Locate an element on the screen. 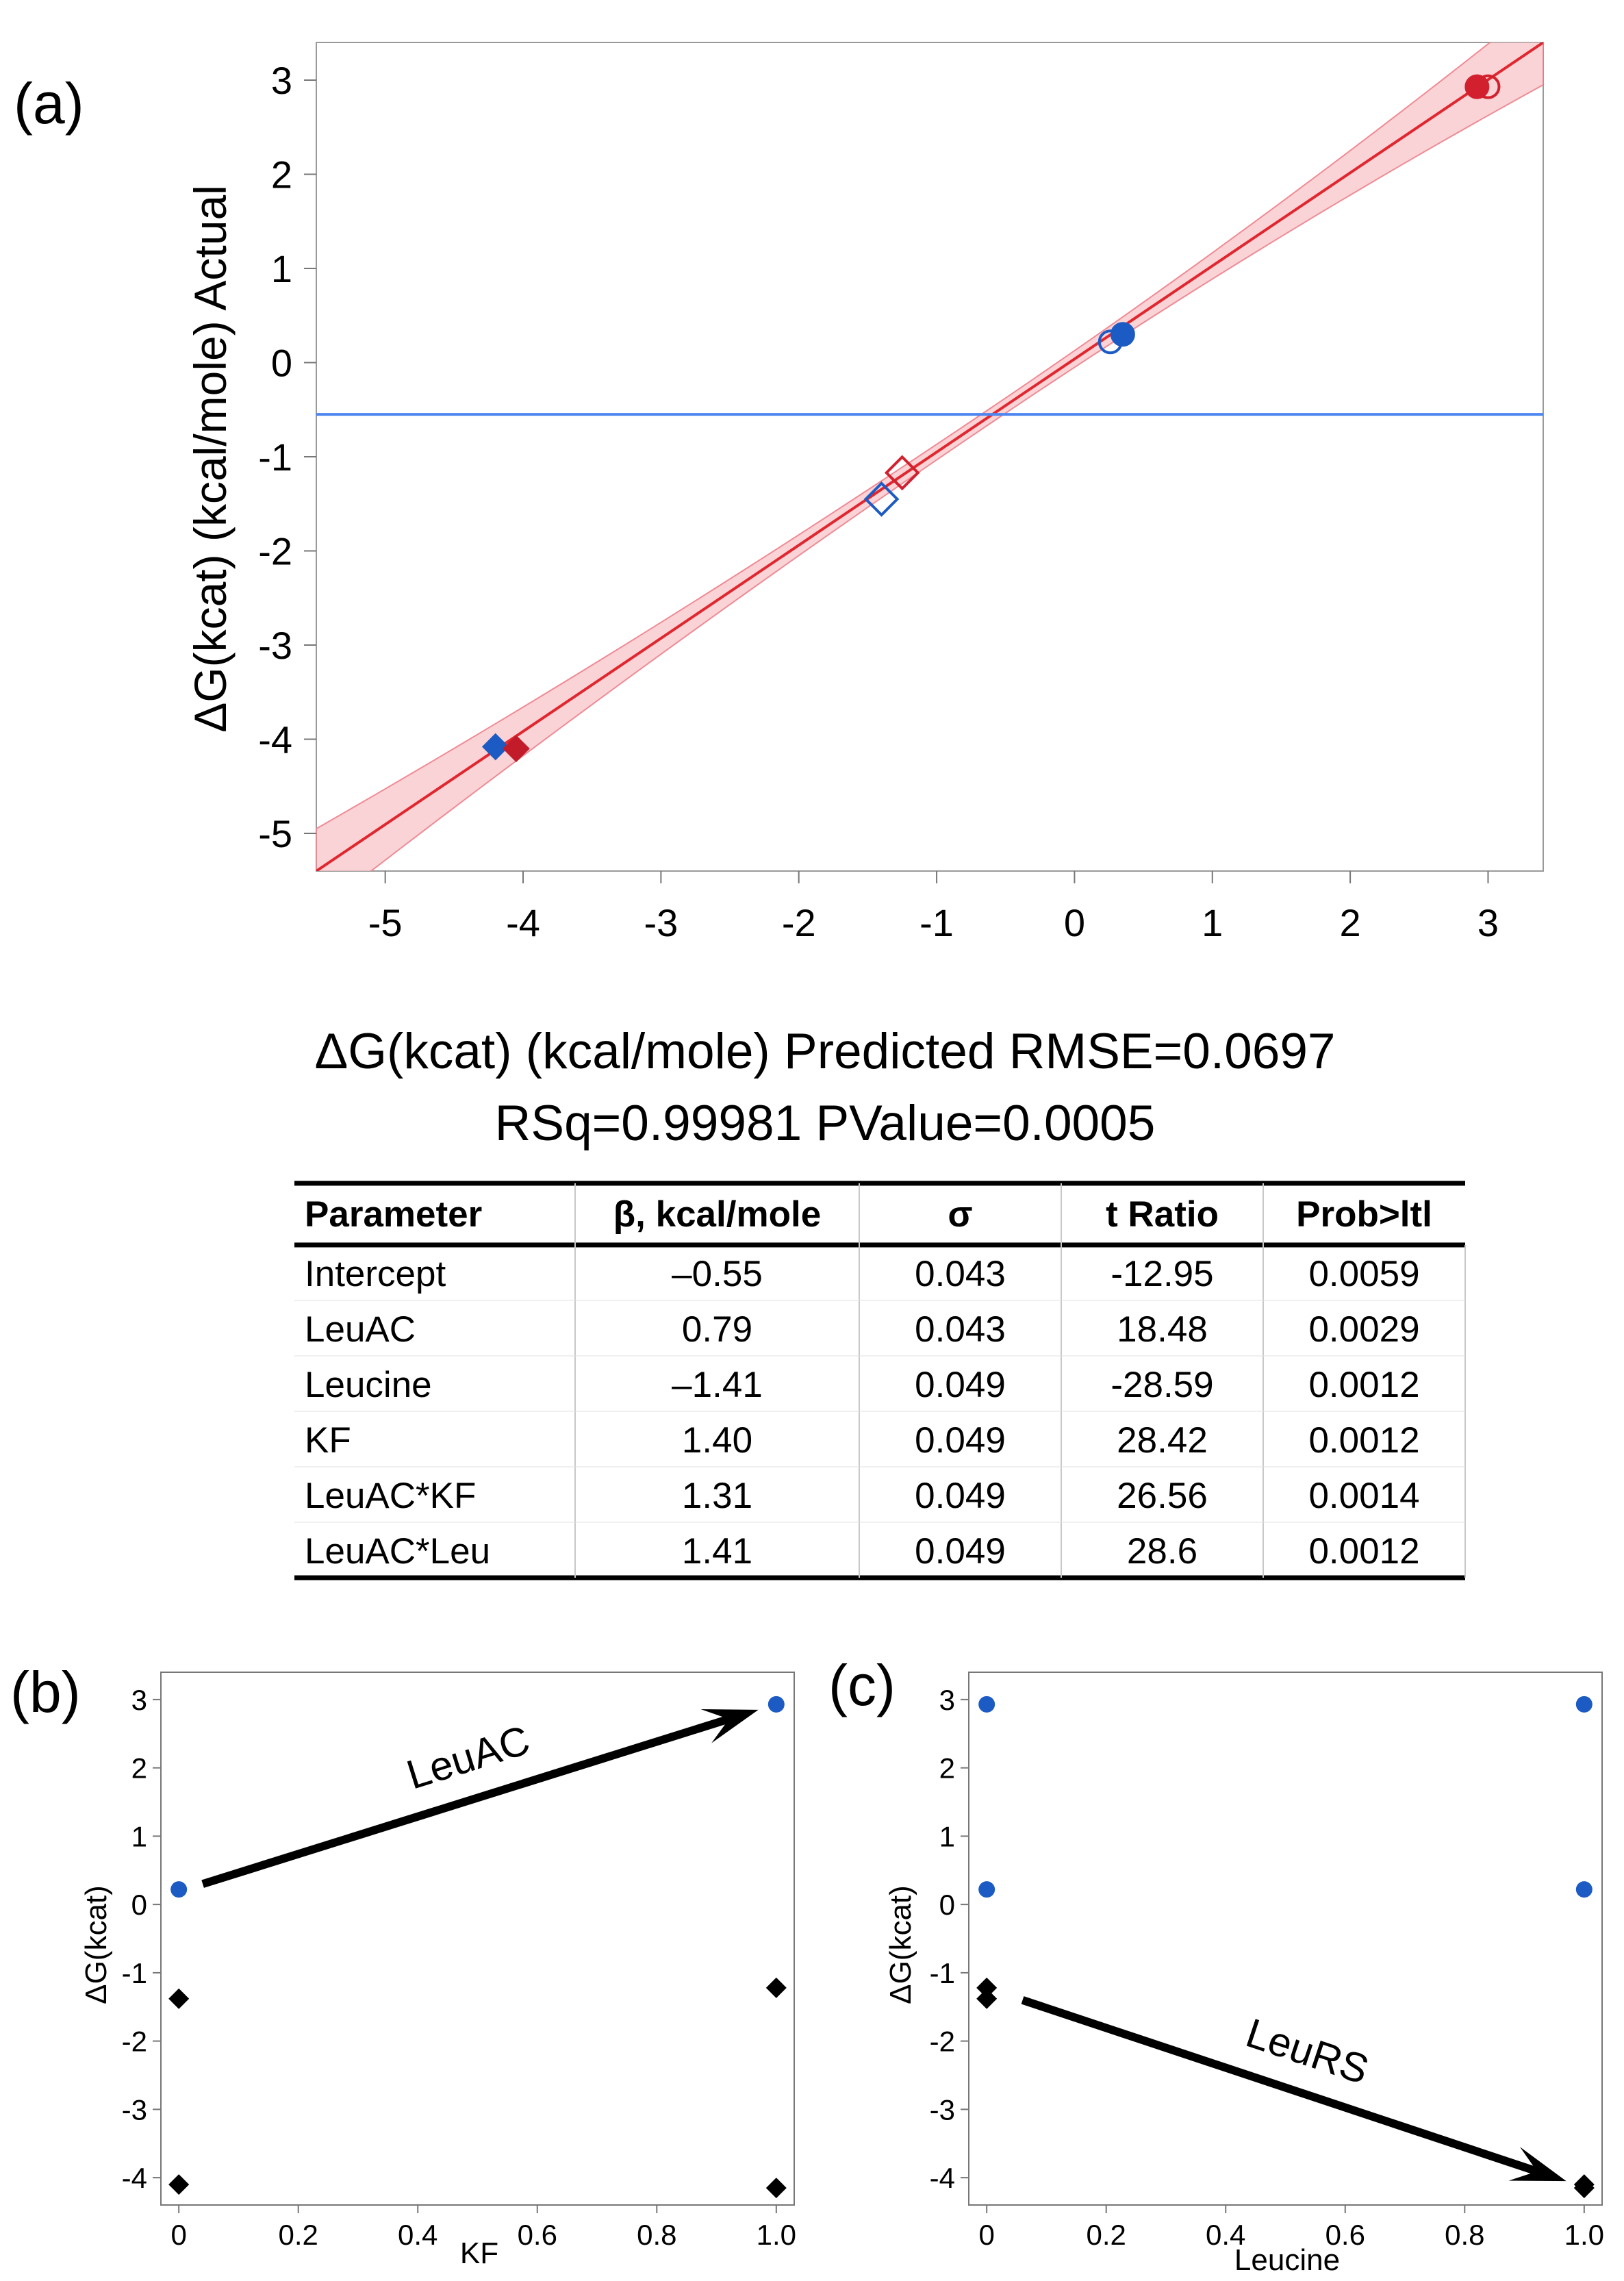 Image resolution: width=1624 pixels, height=2281 pixels. table-cell: 1.40 is located at coordinates (717, 1441).